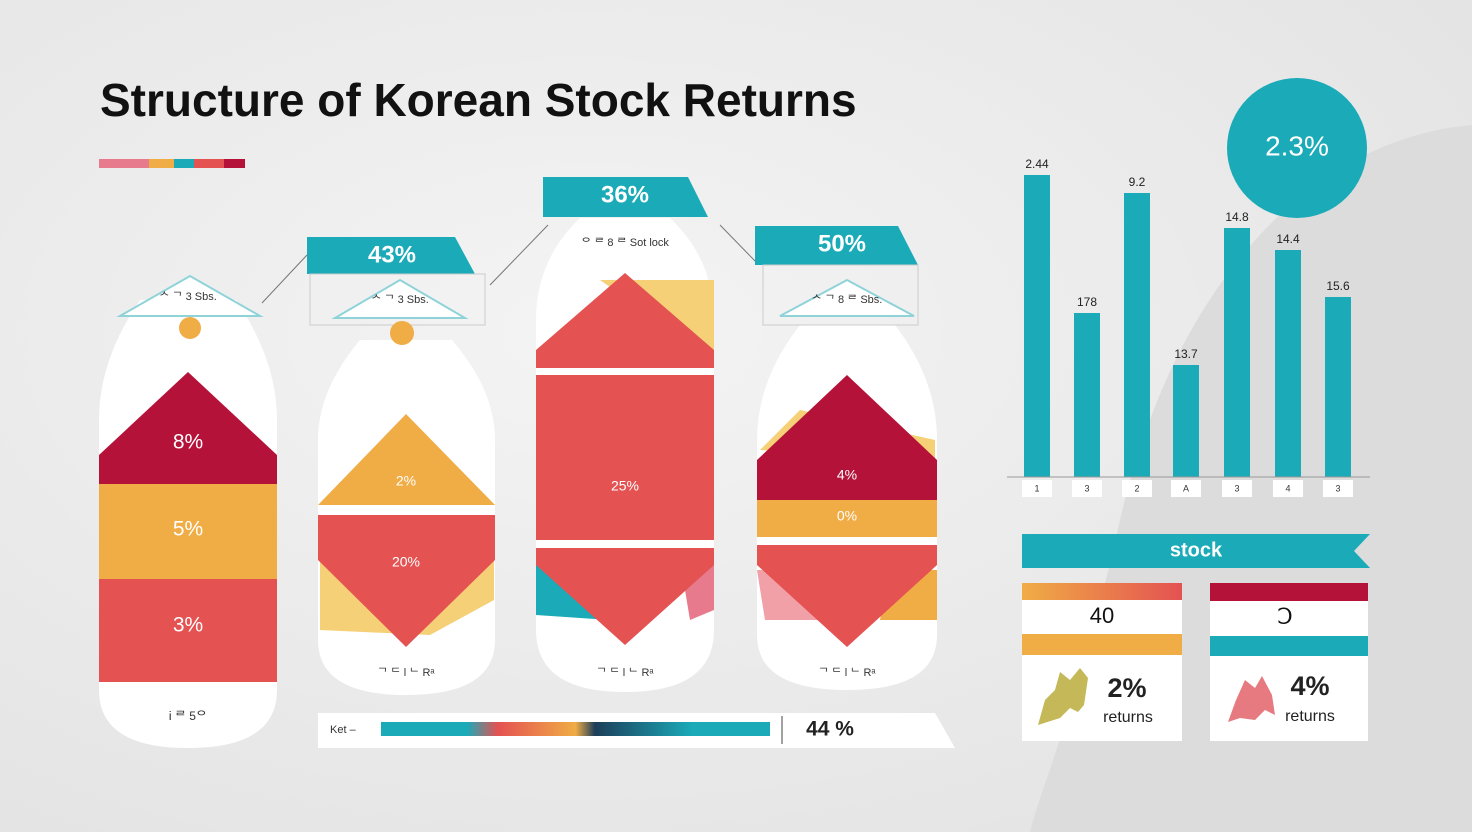  I want to click on progress-label: Ket –, so click(343, 730).